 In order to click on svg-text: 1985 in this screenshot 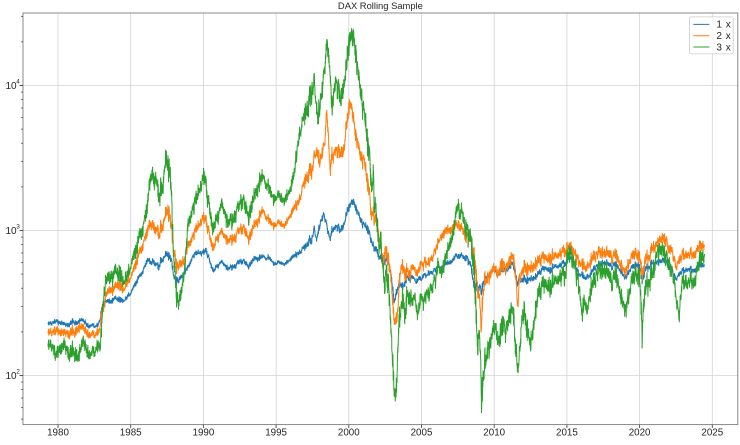, I will do `click(131, 433)`.